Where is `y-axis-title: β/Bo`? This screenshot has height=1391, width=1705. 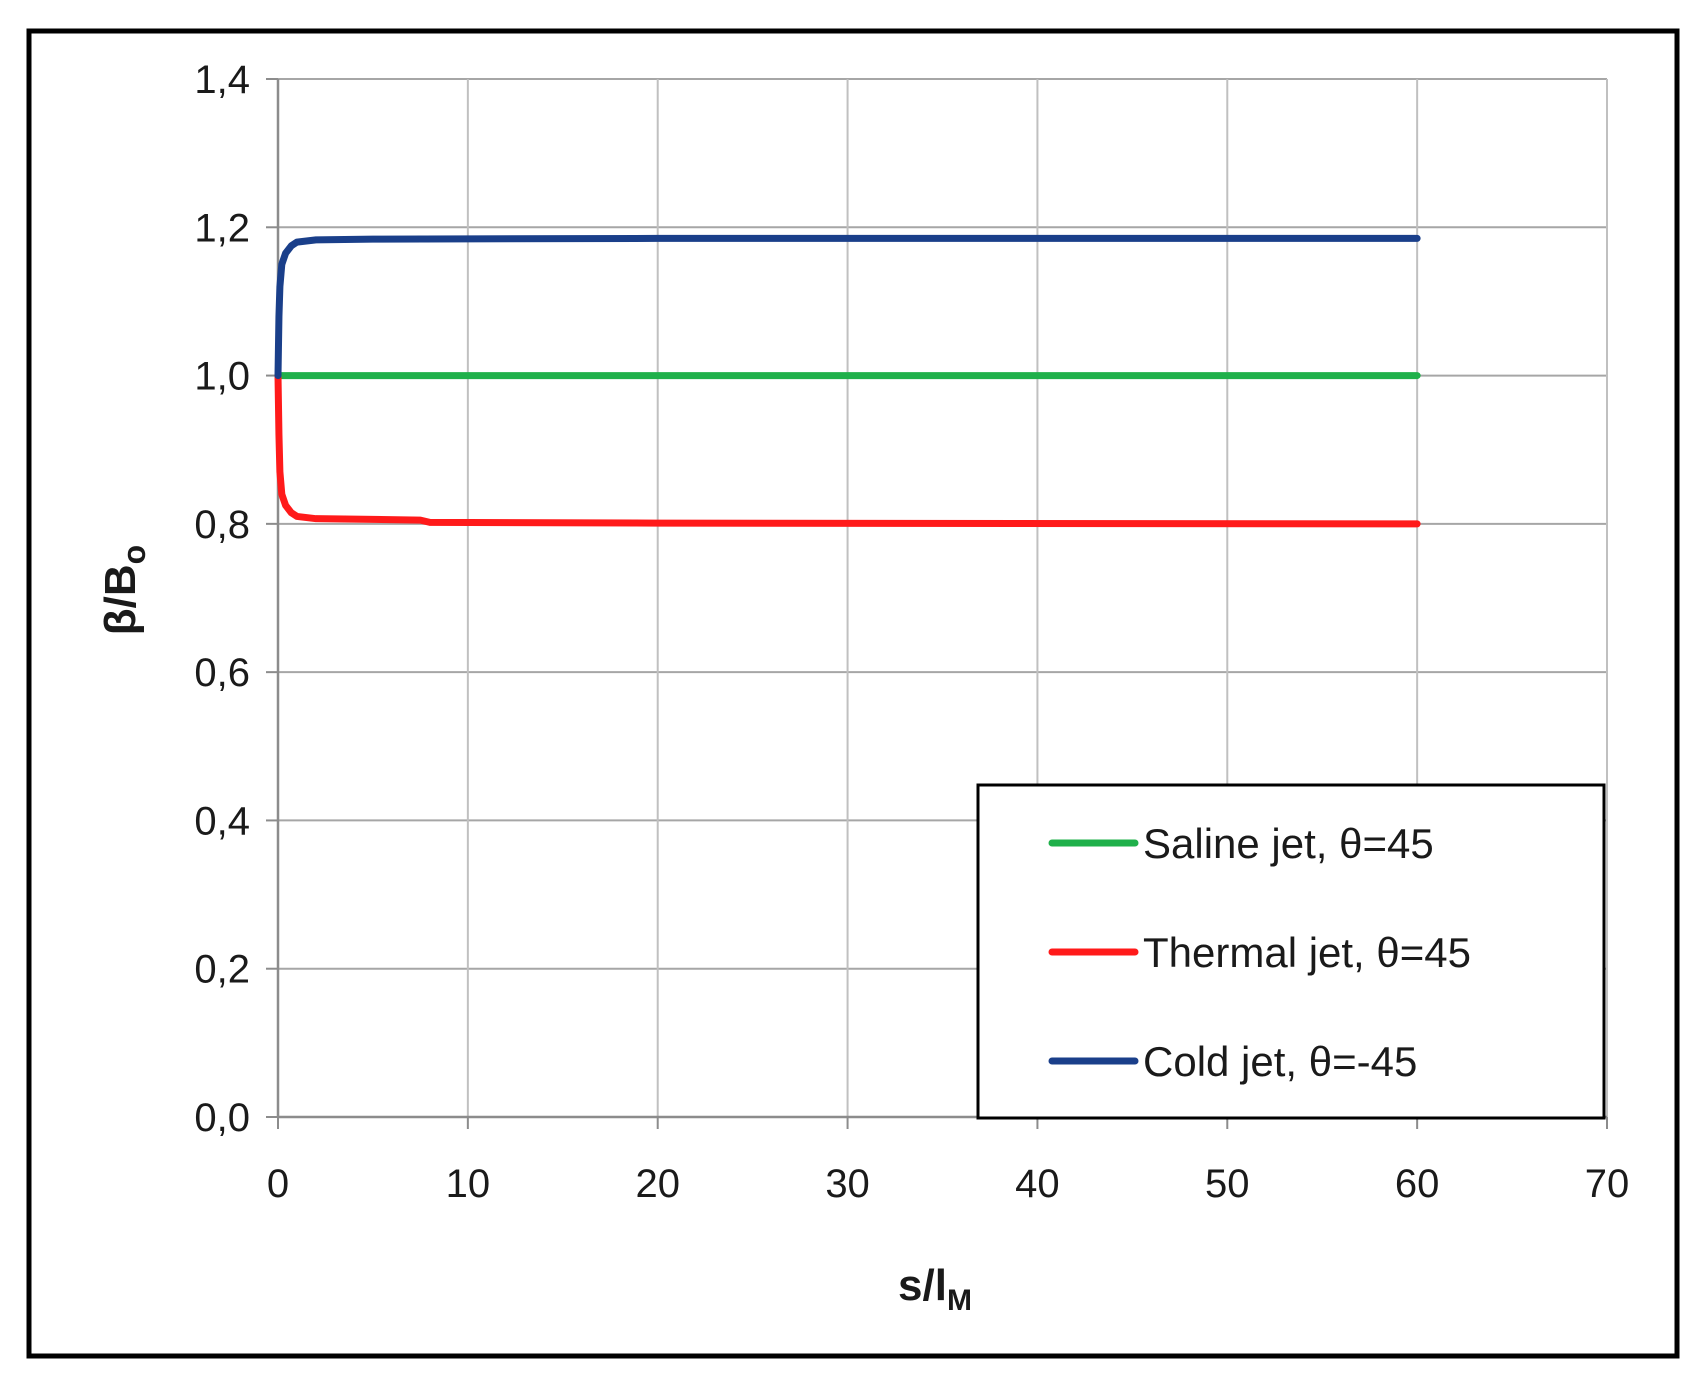
y-axis-title: β/Bo is located at coordinates (124, 590).